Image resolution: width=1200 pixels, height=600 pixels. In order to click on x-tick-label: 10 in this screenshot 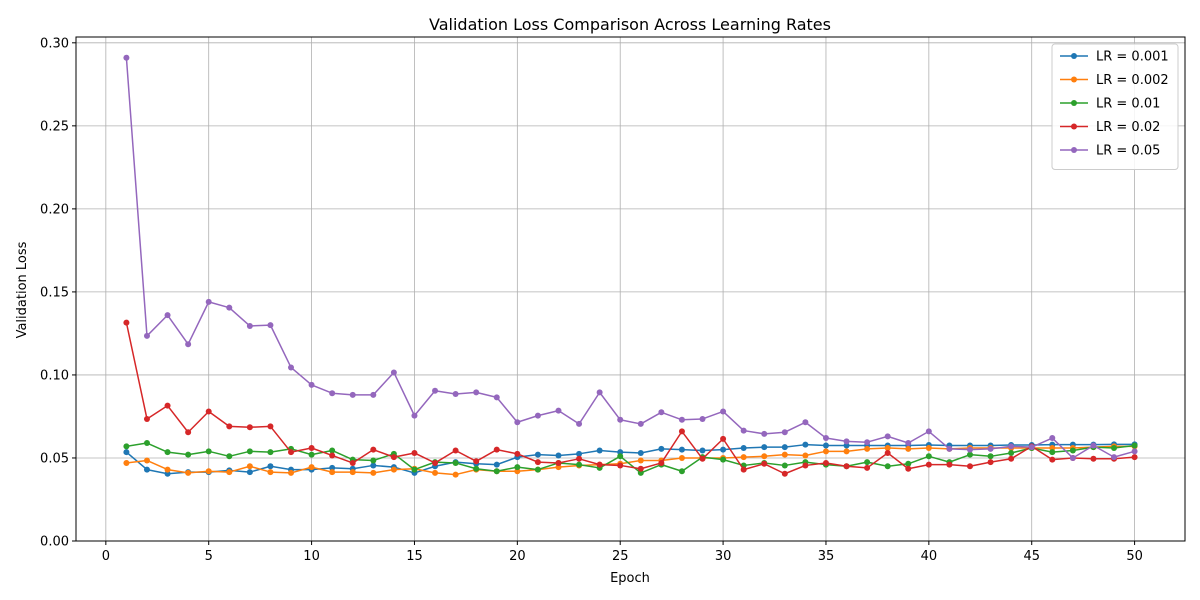, I will do `click(311, 556)`.